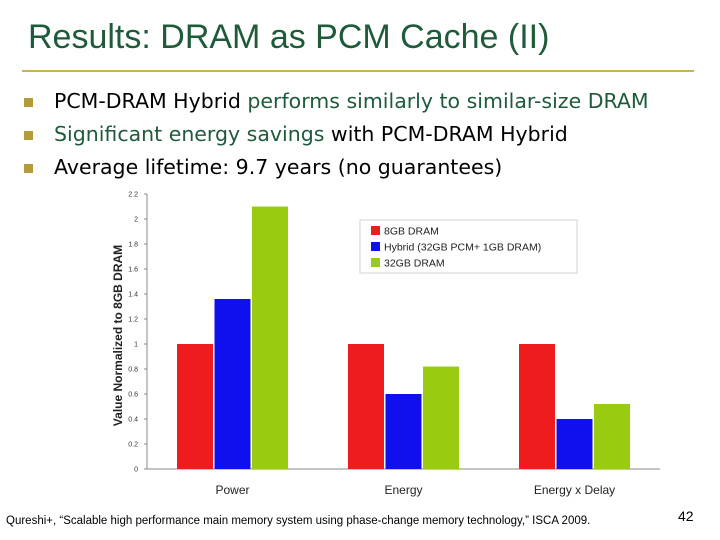 The height and width of the screenshot is (540, 720). I want to click on x-category-label: Energy, so click(403, 490).